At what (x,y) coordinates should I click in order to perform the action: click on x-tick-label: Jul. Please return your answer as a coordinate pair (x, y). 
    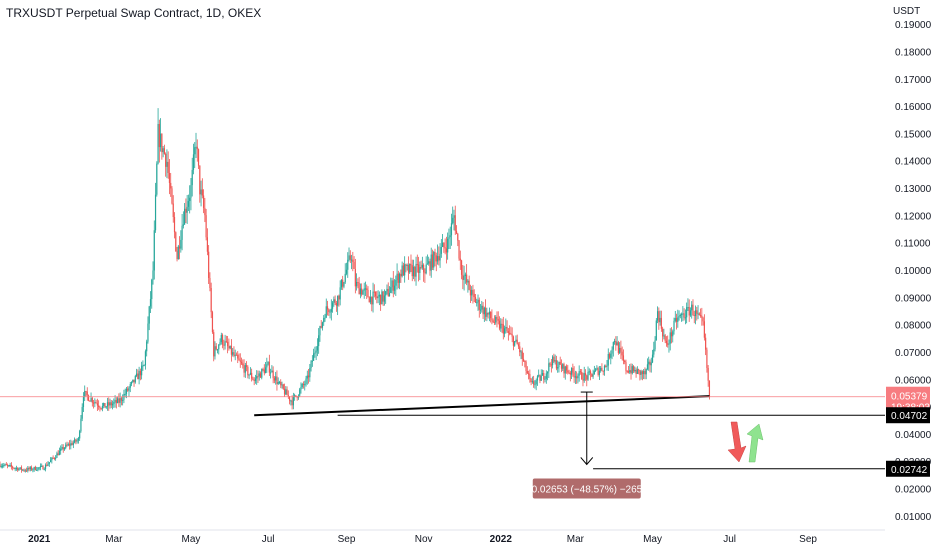
    Looking at the image, I should click on (729, 539).